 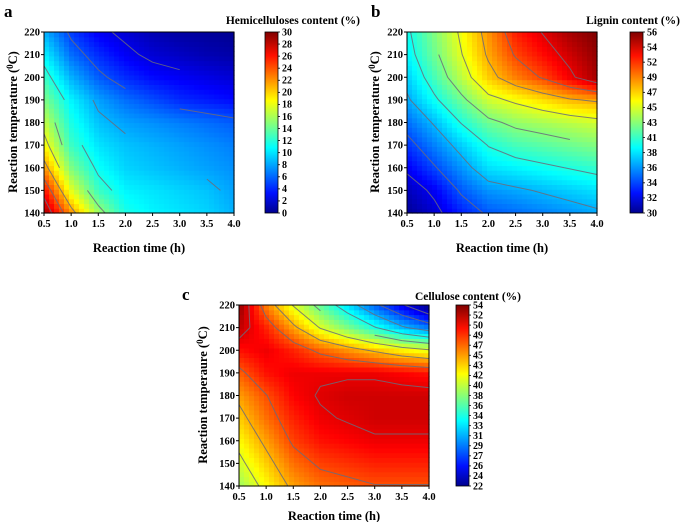 What do you see at coordinates (478, 366) in the screenshot?
I see `colorbar-tick-label: 43` at bounding box center [478, 366].